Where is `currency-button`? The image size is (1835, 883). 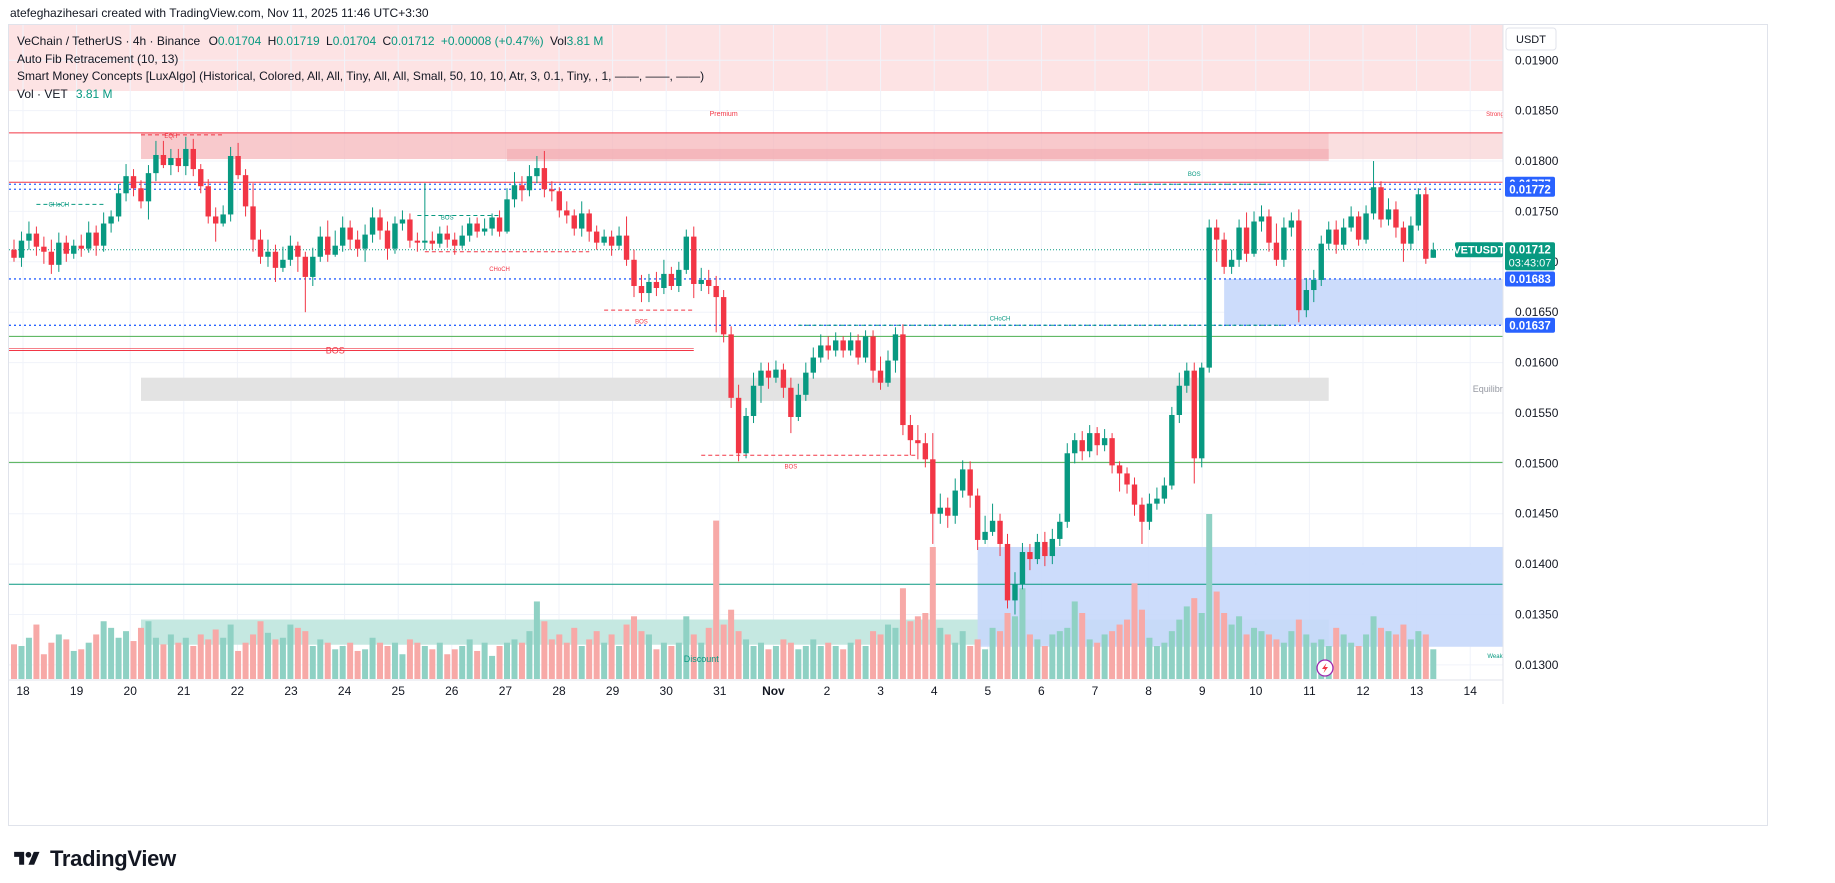 currency-button is located at coordinates (1531, 39).